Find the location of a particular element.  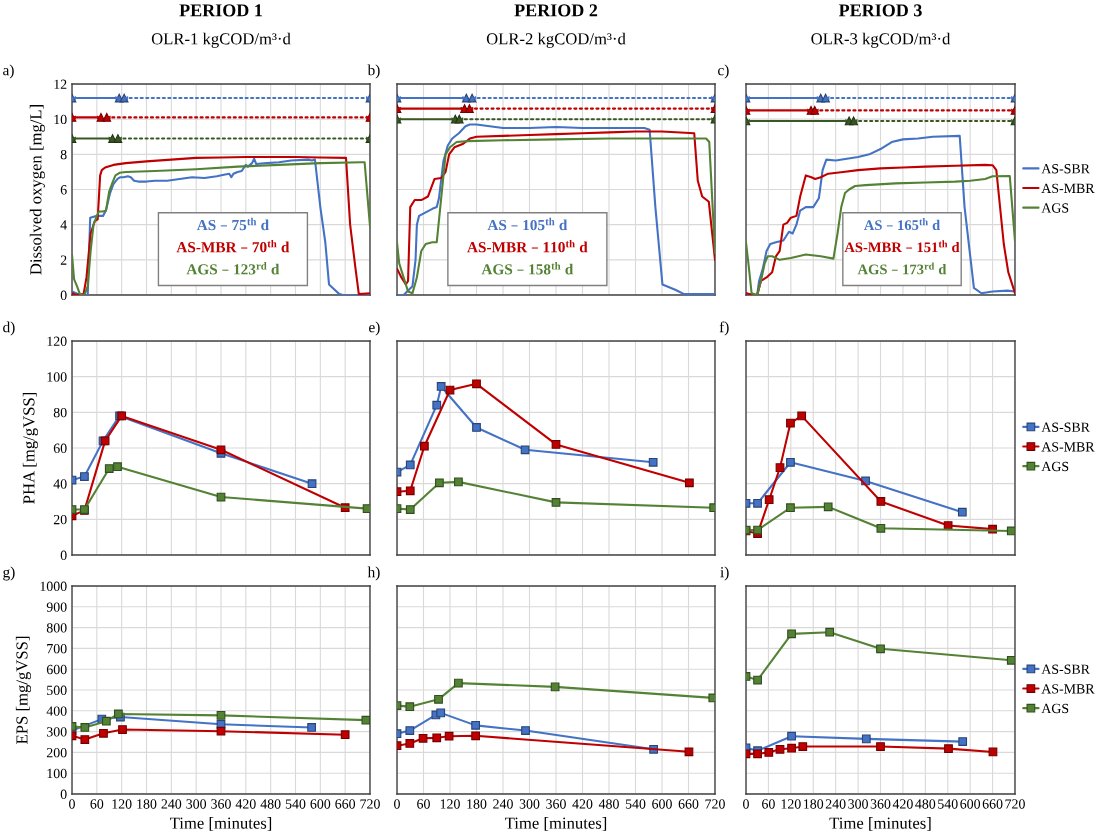

text: f) is located at coordinates (724, 328).